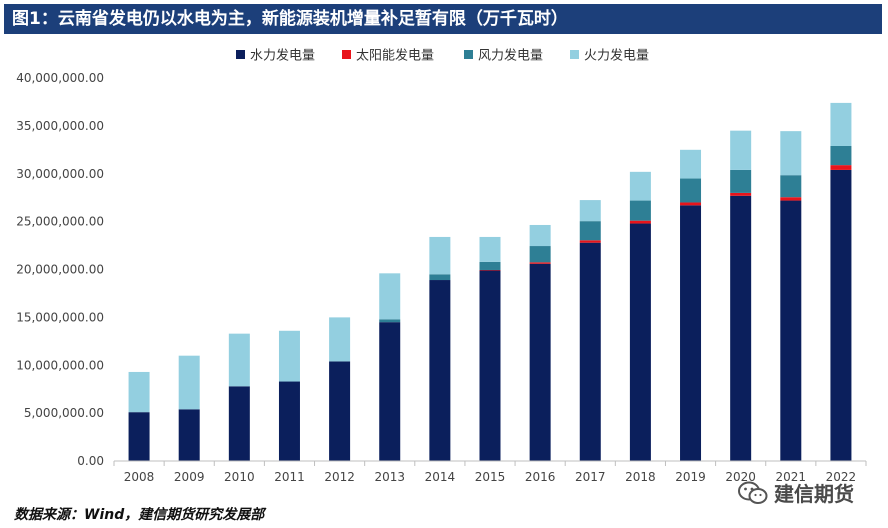 This screenshot has height=528, width=888. Describe the element at coordinates (395, 56) in the screenshot. I see `legend-label-solar: 太阳能发电量` at that location.